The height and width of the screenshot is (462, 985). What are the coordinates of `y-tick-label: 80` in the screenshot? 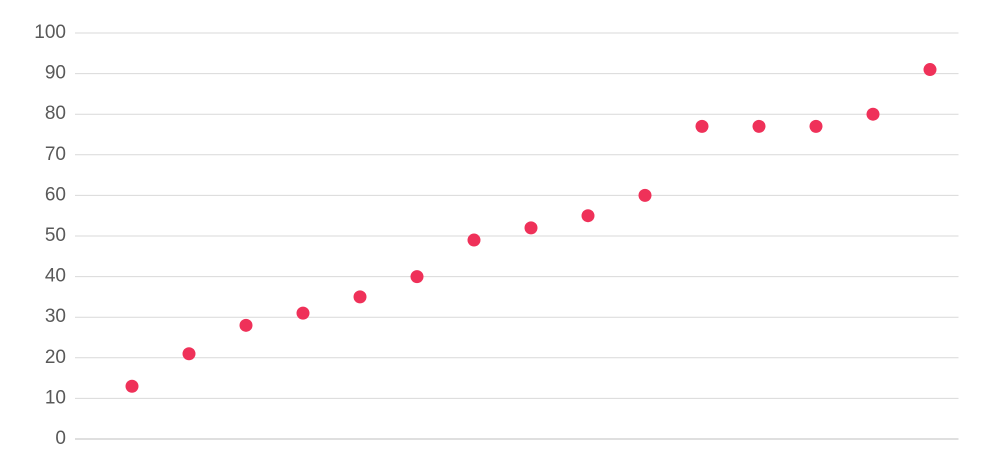 It's located at (55, 113).